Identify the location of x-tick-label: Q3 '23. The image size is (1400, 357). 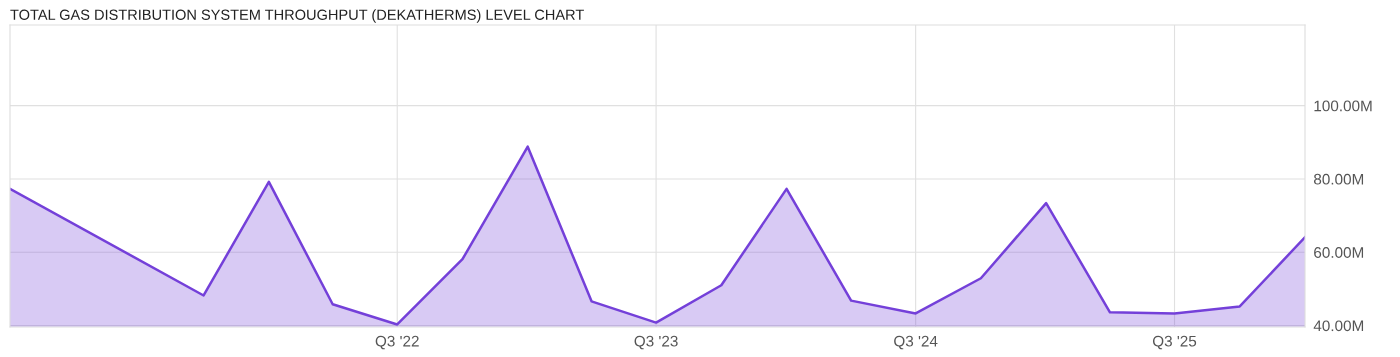
(656, 342).